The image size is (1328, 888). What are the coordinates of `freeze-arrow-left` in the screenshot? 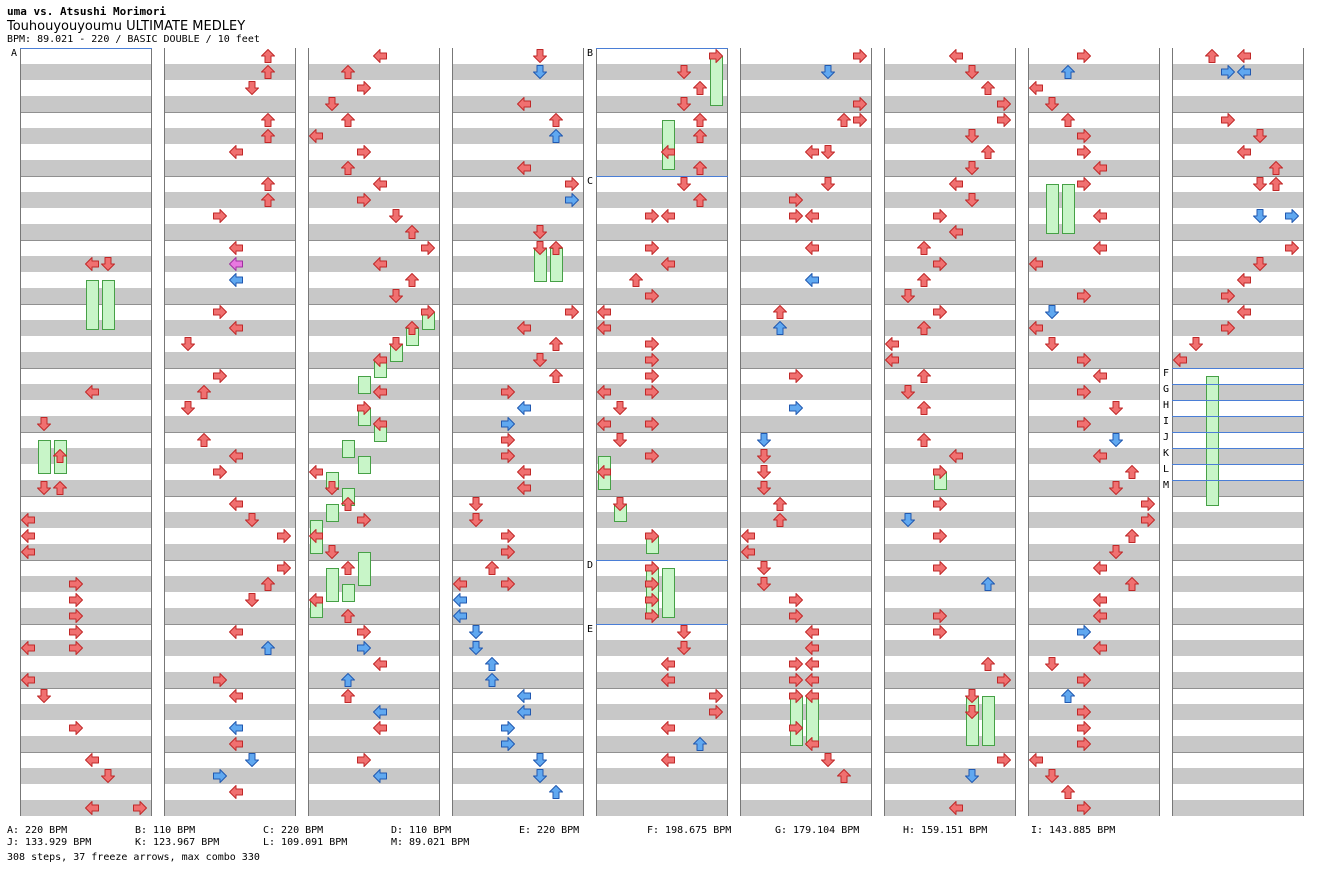 It's located at (668, 145).